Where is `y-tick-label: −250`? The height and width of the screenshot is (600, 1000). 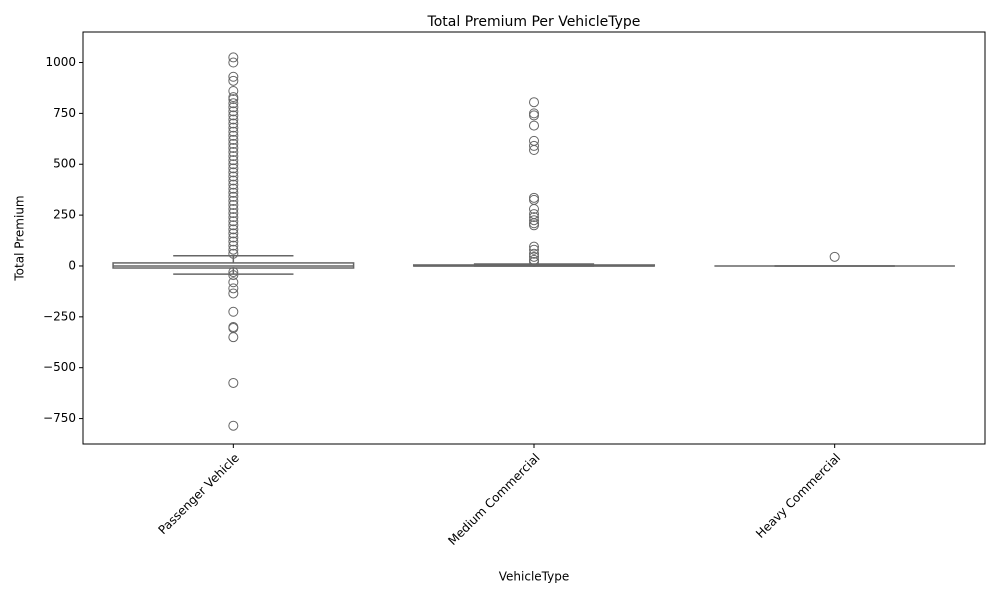
y-tick-label: −250 is located at coordinates (59, 316).